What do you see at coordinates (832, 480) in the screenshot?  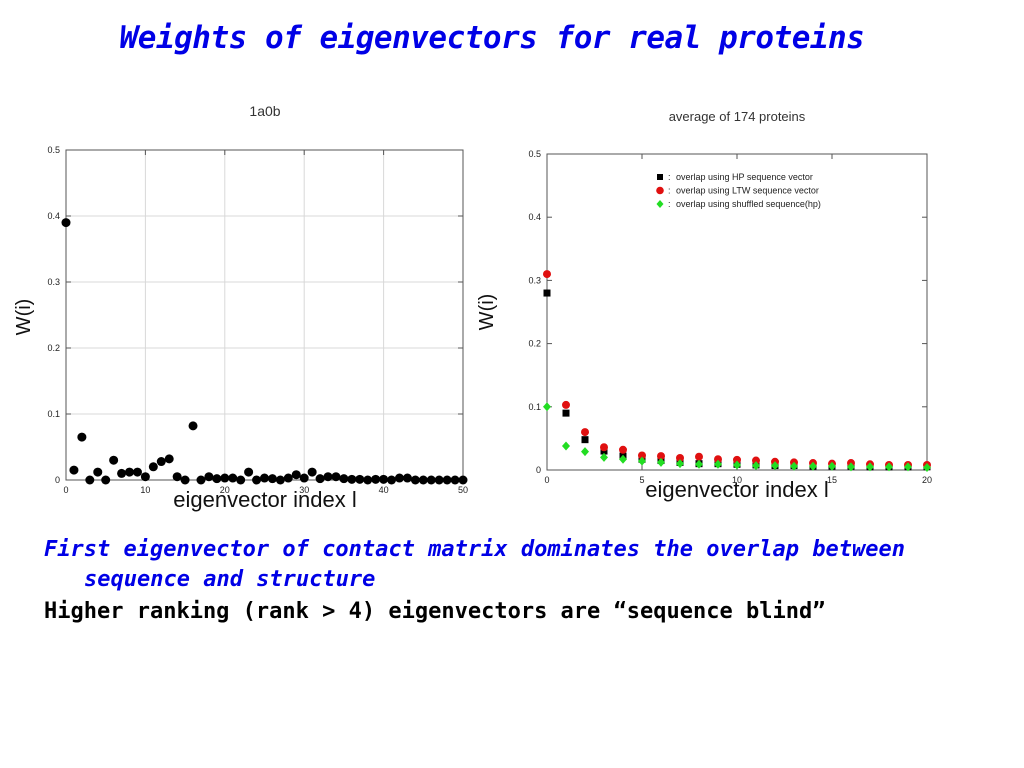 I see `x-tick-label: 15` at bounding box center [832, 480].